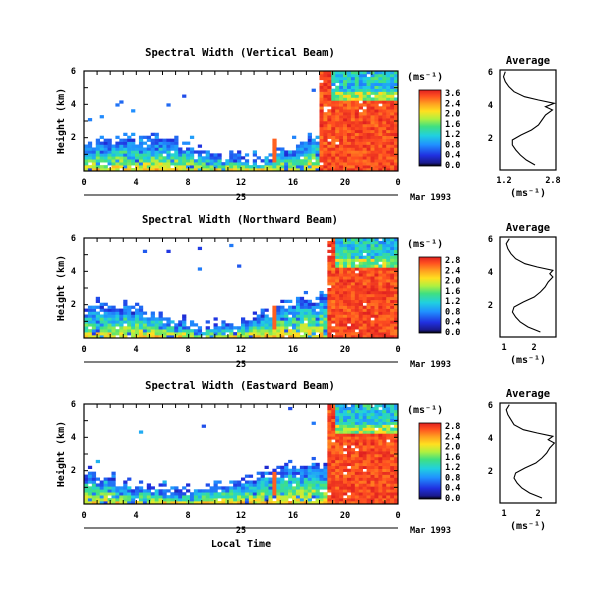 The width and height of the screenshot is (614, 598). Describe the element at coordinates (425, 244) in the screenshot. I see `colorbar-unit: (ms⁻¹)` at that location.